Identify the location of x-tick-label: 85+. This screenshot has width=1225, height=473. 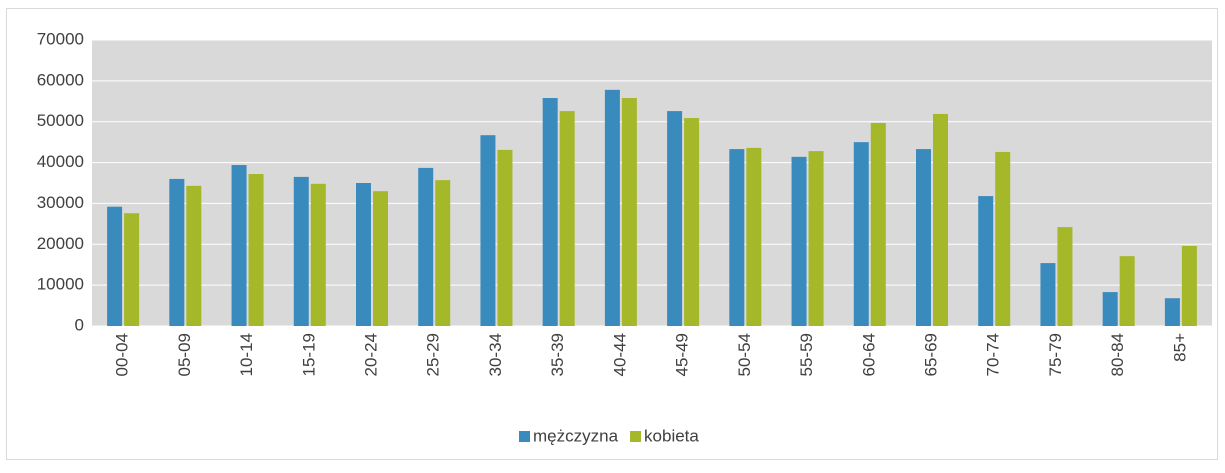
(1179, 347).